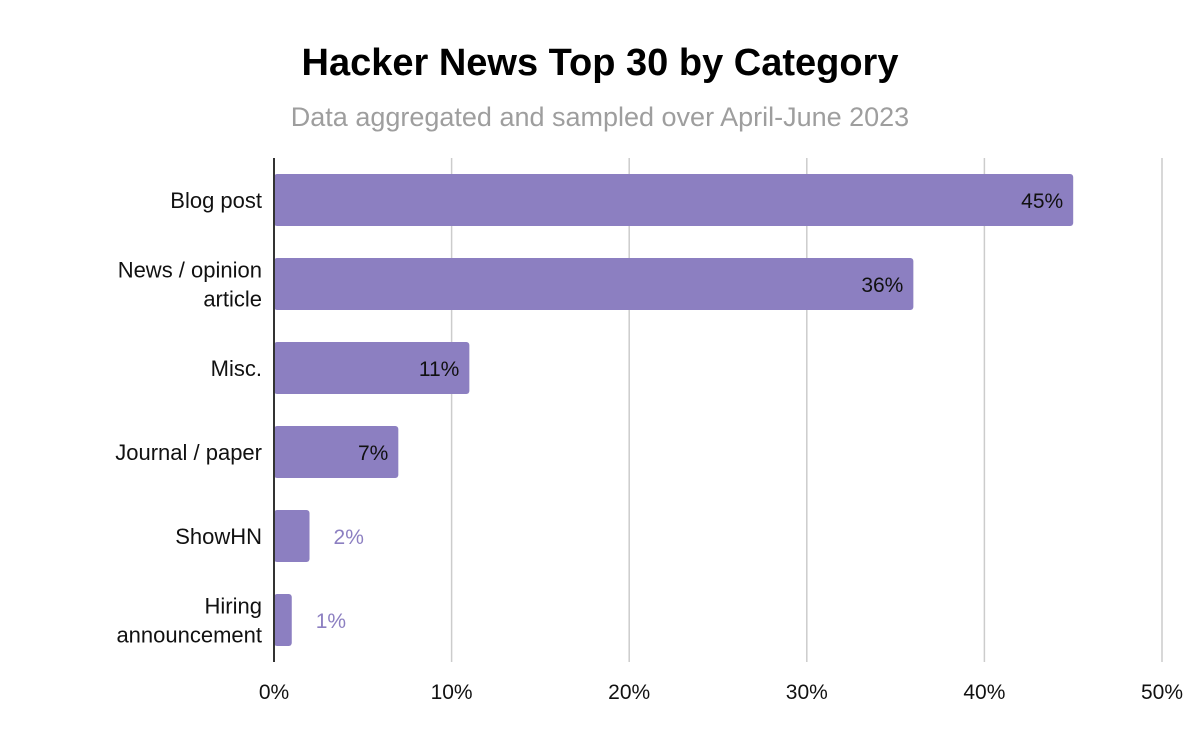  What do you see at coordinates (1162, 692) in the screenshot?
I see `x-tick-label: 50%` at bounding box center [1162, 692].